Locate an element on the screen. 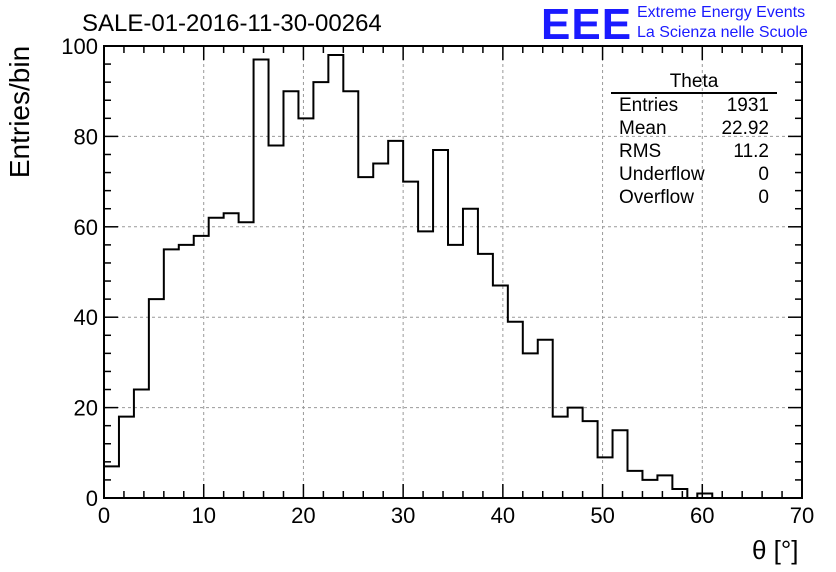 The height and width of the screenshot is (572, 836). x-tick-label: 0 is located at coordinates (104, 515).